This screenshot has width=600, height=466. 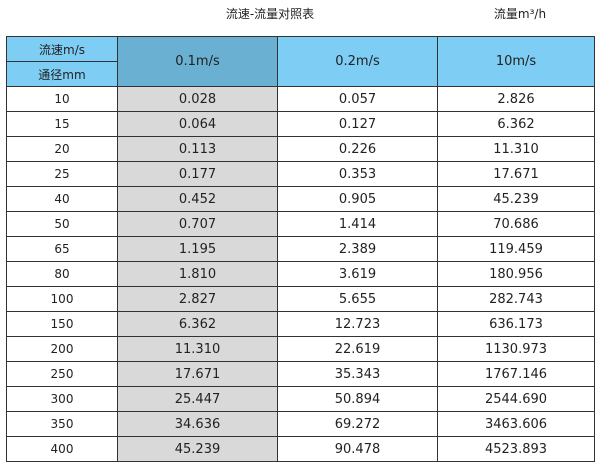 I want to click on table-row: 25 0.177 0.353 17.671, so click(x=300, y=174).